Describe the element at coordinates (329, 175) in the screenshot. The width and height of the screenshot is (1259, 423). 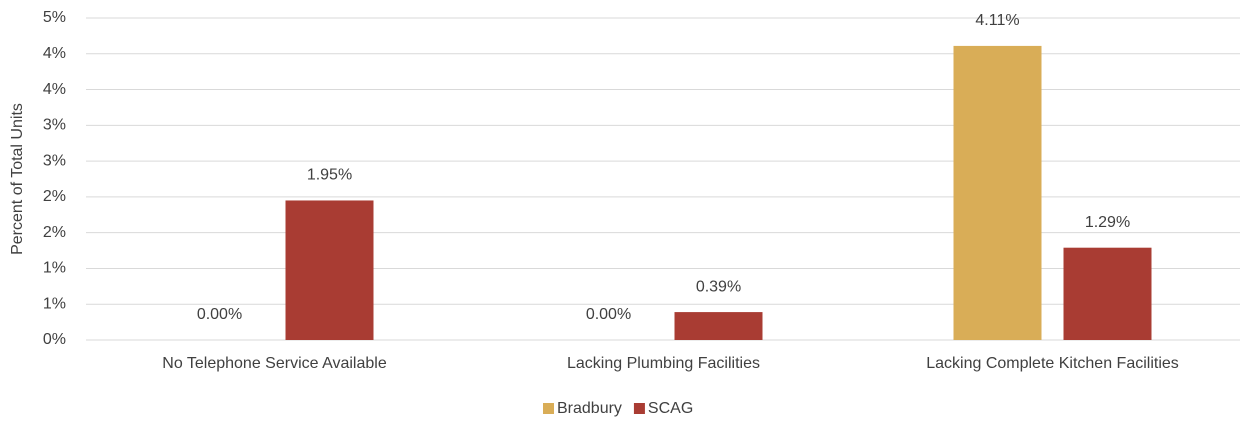
I see `value-label: 1.95%` at that location.